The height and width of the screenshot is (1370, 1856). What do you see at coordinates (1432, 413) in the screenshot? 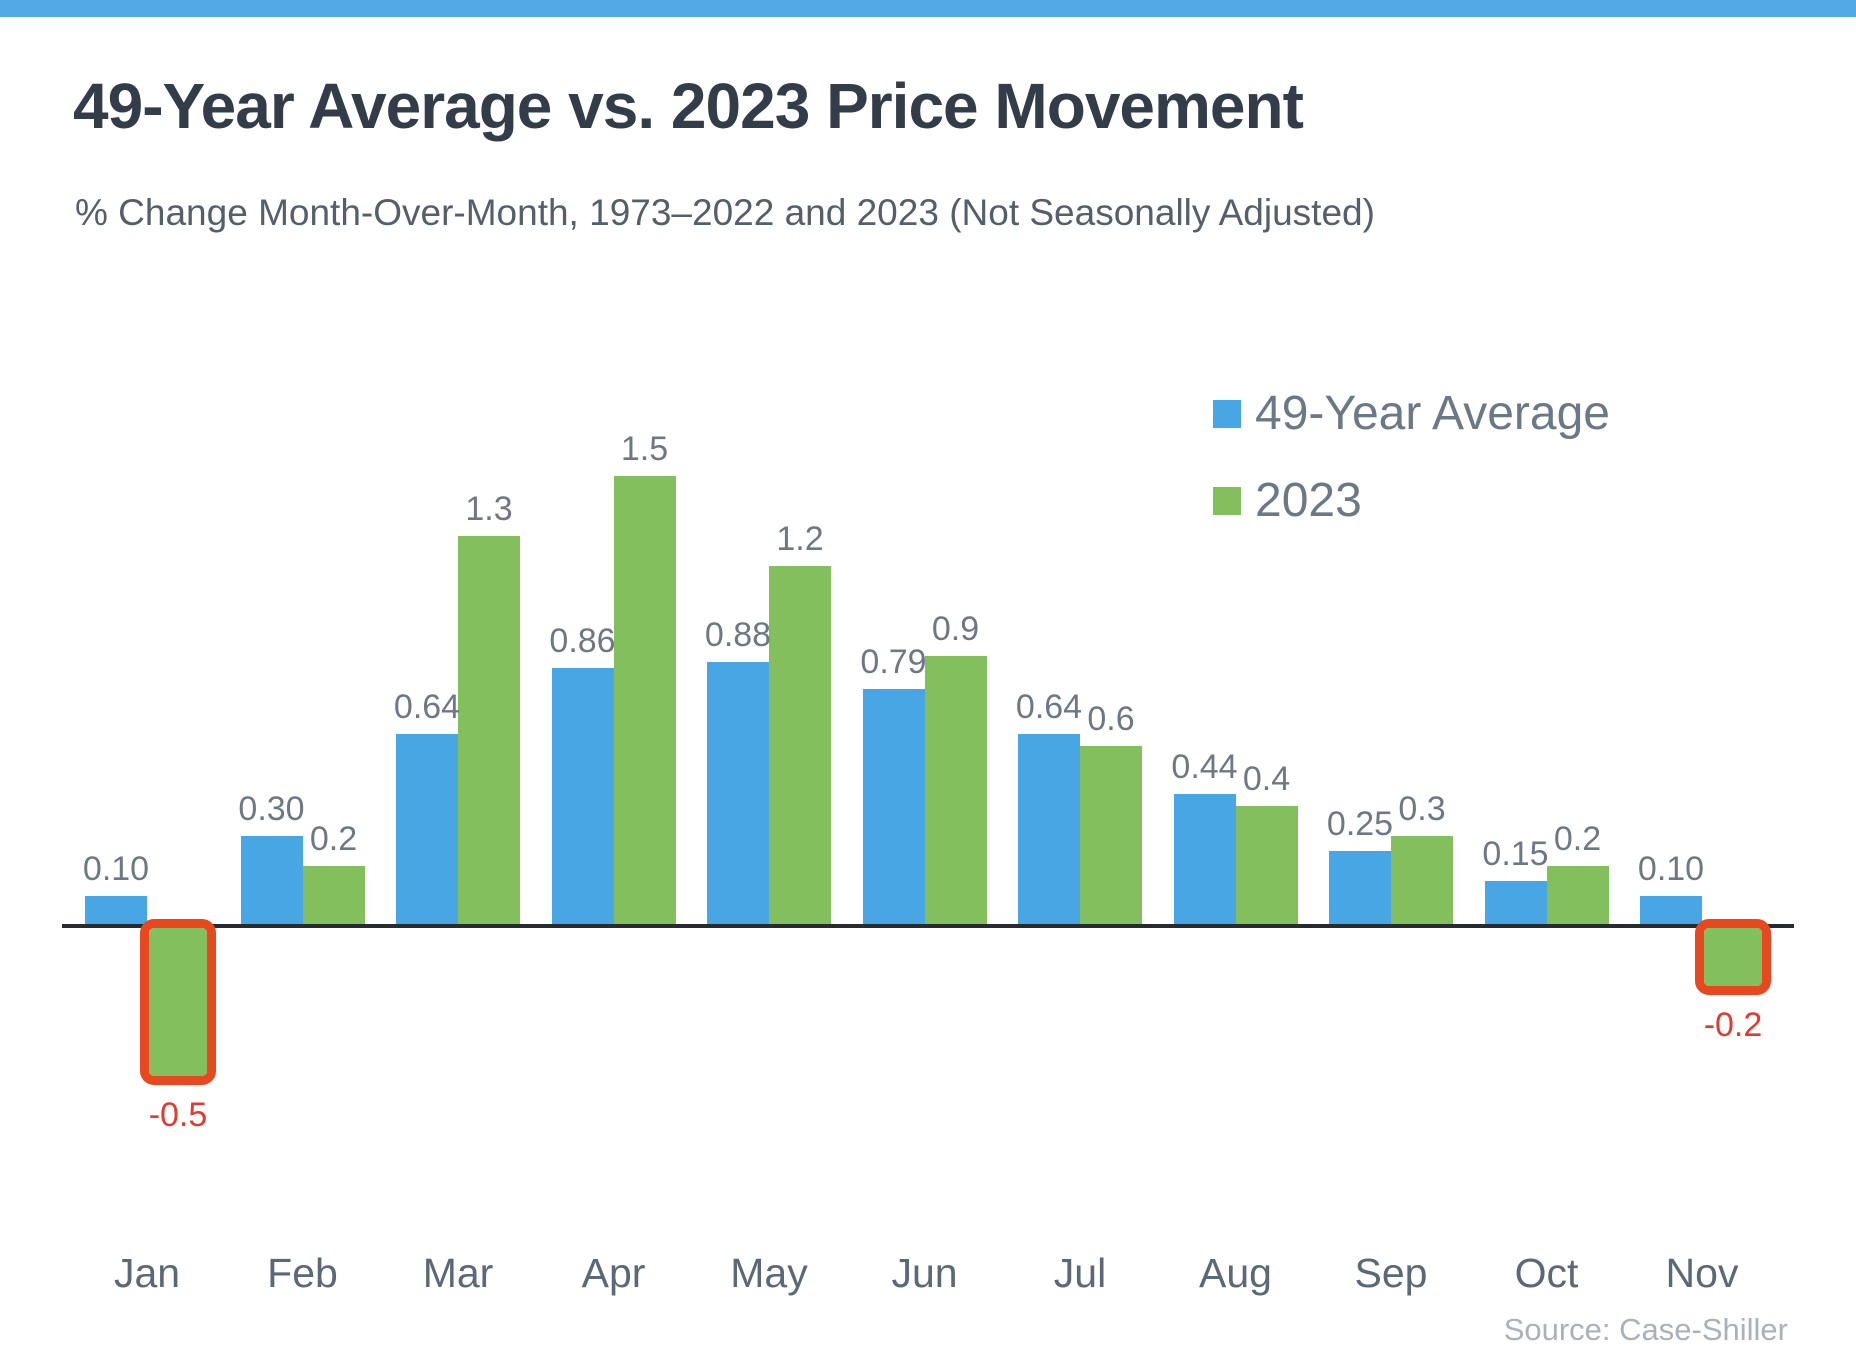
I see `legend-label-49-year-average: 49-Year Average` at bounding box center [1432, 413].